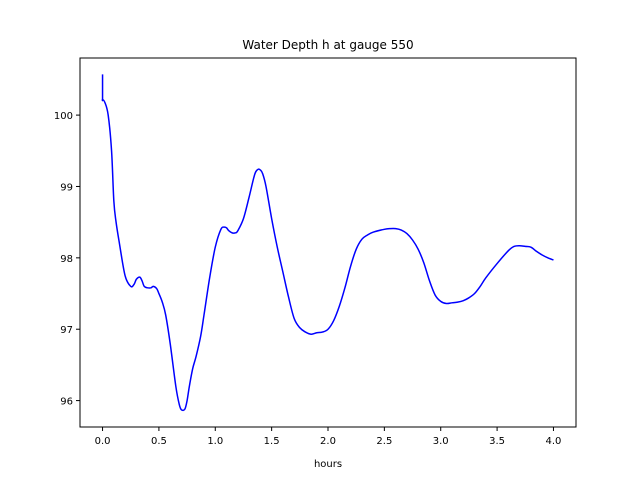 This screenshot has width=640, height=480. Describe the element at coordinates (272, 441) in the screenshot. I see `x-tick-label: 1.5` at that location.